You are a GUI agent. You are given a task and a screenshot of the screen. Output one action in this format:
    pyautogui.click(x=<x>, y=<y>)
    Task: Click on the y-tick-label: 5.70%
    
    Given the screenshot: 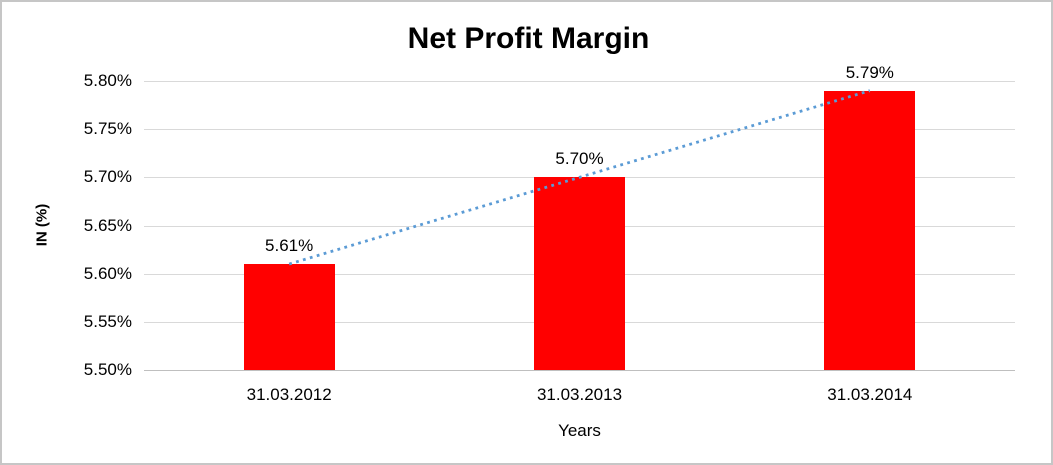 What is the action you would take?
    pyautogui.click(x=107, y=177)
    